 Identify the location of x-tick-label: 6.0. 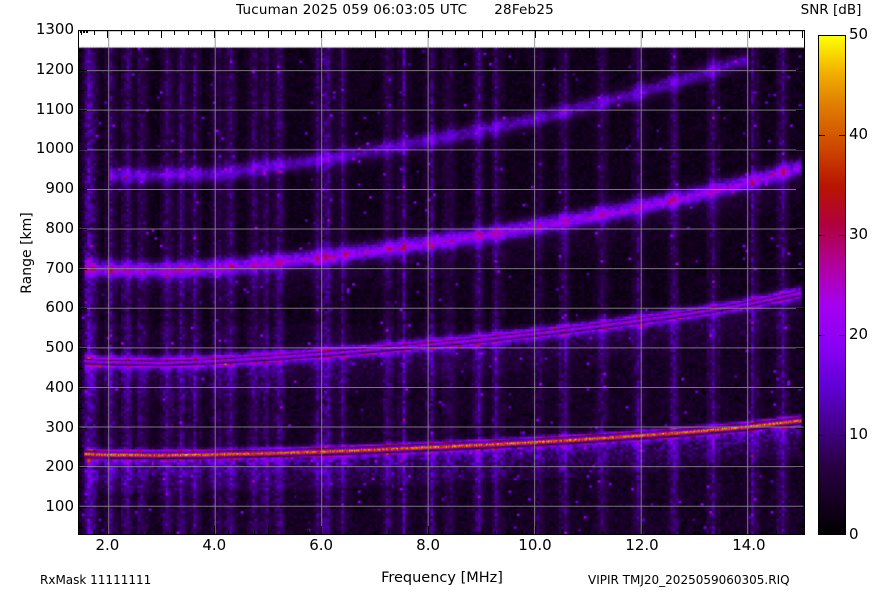
(321, 545).